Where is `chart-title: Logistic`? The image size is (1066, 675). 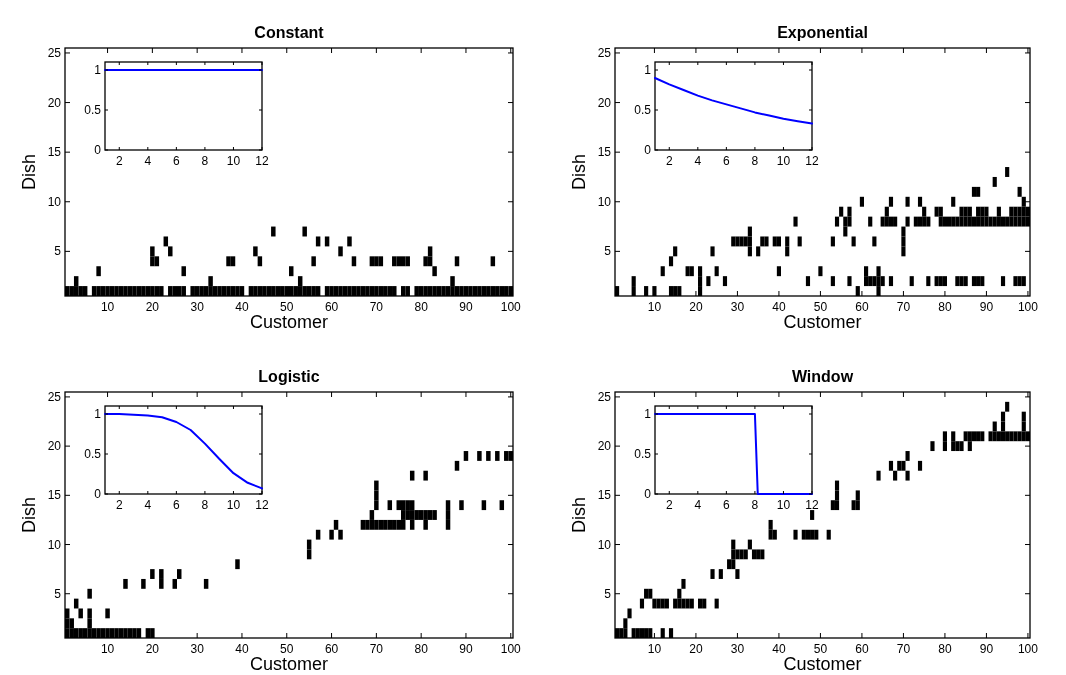
chart-title: Logistic is located at coordinates (289, 376).